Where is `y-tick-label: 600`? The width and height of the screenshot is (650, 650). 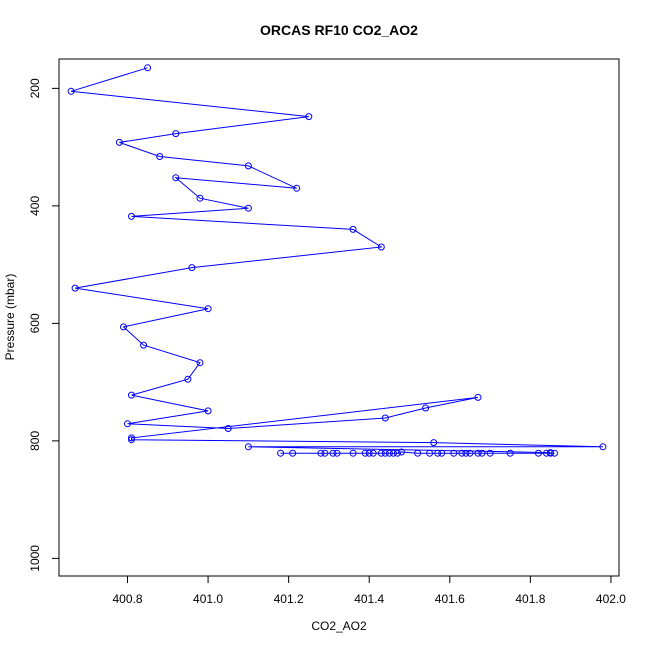 y-tick-label: 600 is located at coordinates (35, 323).